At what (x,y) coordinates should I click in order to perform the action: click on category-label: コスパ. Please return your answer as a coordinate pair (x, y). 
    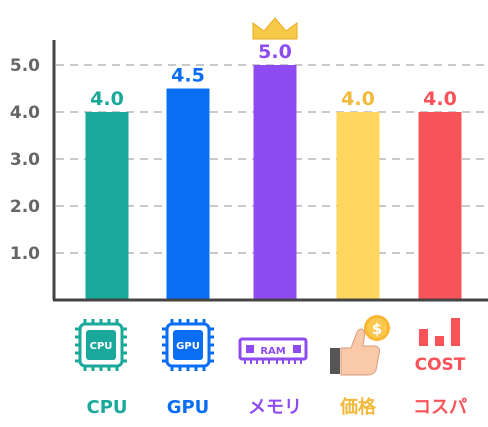
    Looking at the image, I should click on (440, 407).